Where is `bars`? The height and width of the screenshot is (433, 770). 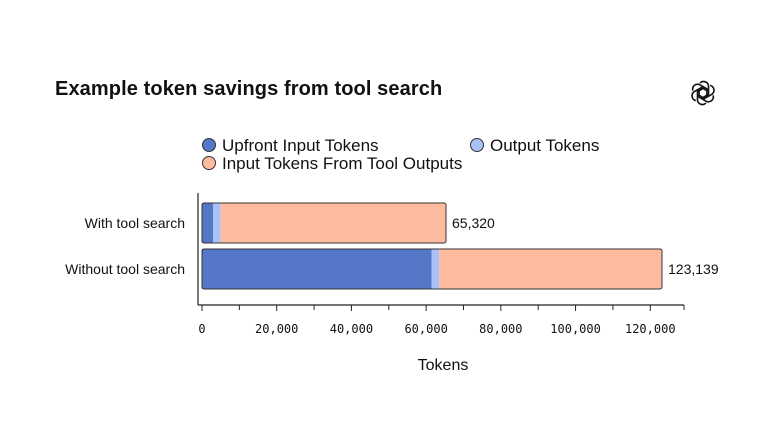 bars is located at coordinates (432, 246).